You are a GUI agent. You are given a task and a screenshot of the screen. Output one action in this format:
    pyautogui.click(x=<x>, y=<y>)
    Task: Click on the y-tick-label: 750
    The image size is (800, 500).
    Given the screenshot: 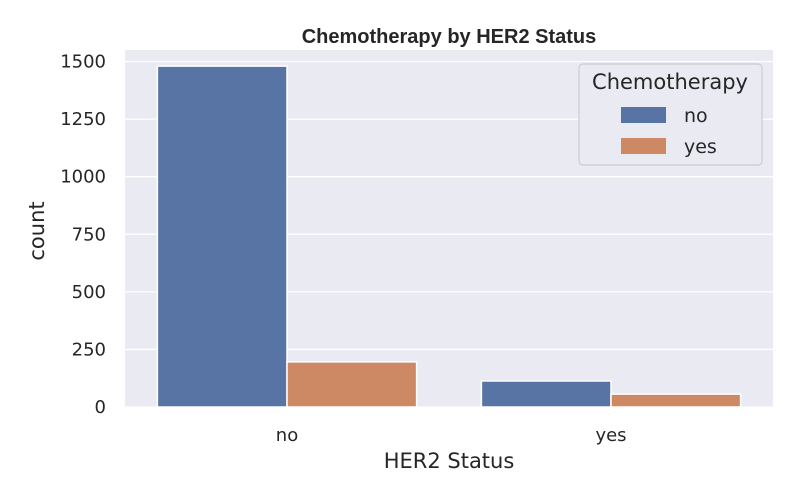 What is the action you would take?
    pyautogui.click(x=89, y=234)
    